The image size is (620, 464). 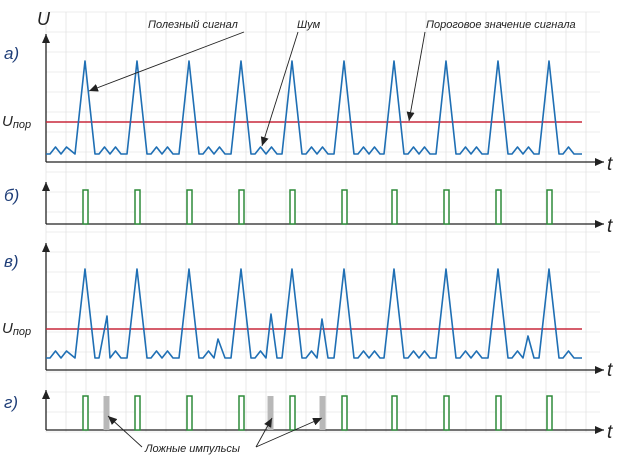 I want to click on noise-annotation: Шум, so click(x=309, y=25).